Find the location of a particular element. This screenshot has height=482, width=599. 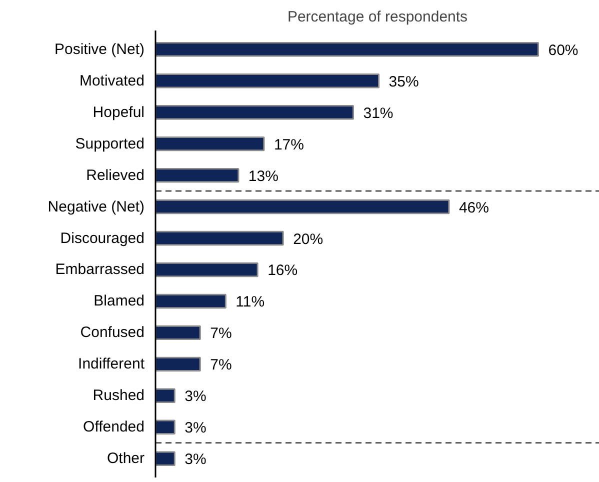

y-tick-label: Offended is located at coordinates (114, 427).